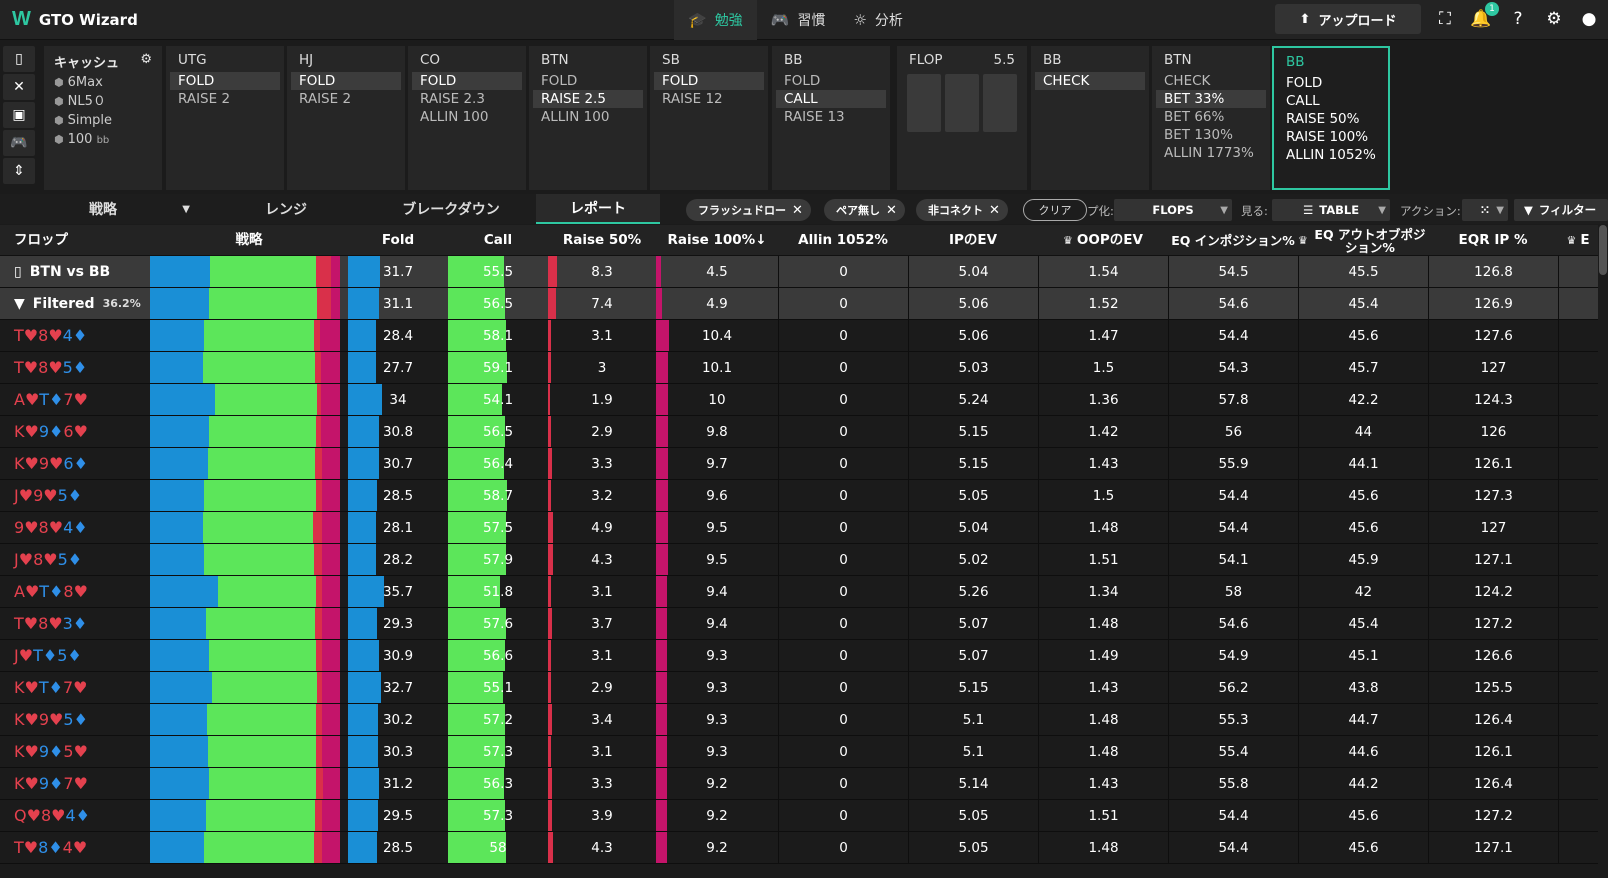  Describe the element at coordinates (75, 751) in the screenshot. I see `flop-cell: K ♥ 9 ♦ 5 ♥` at that location.